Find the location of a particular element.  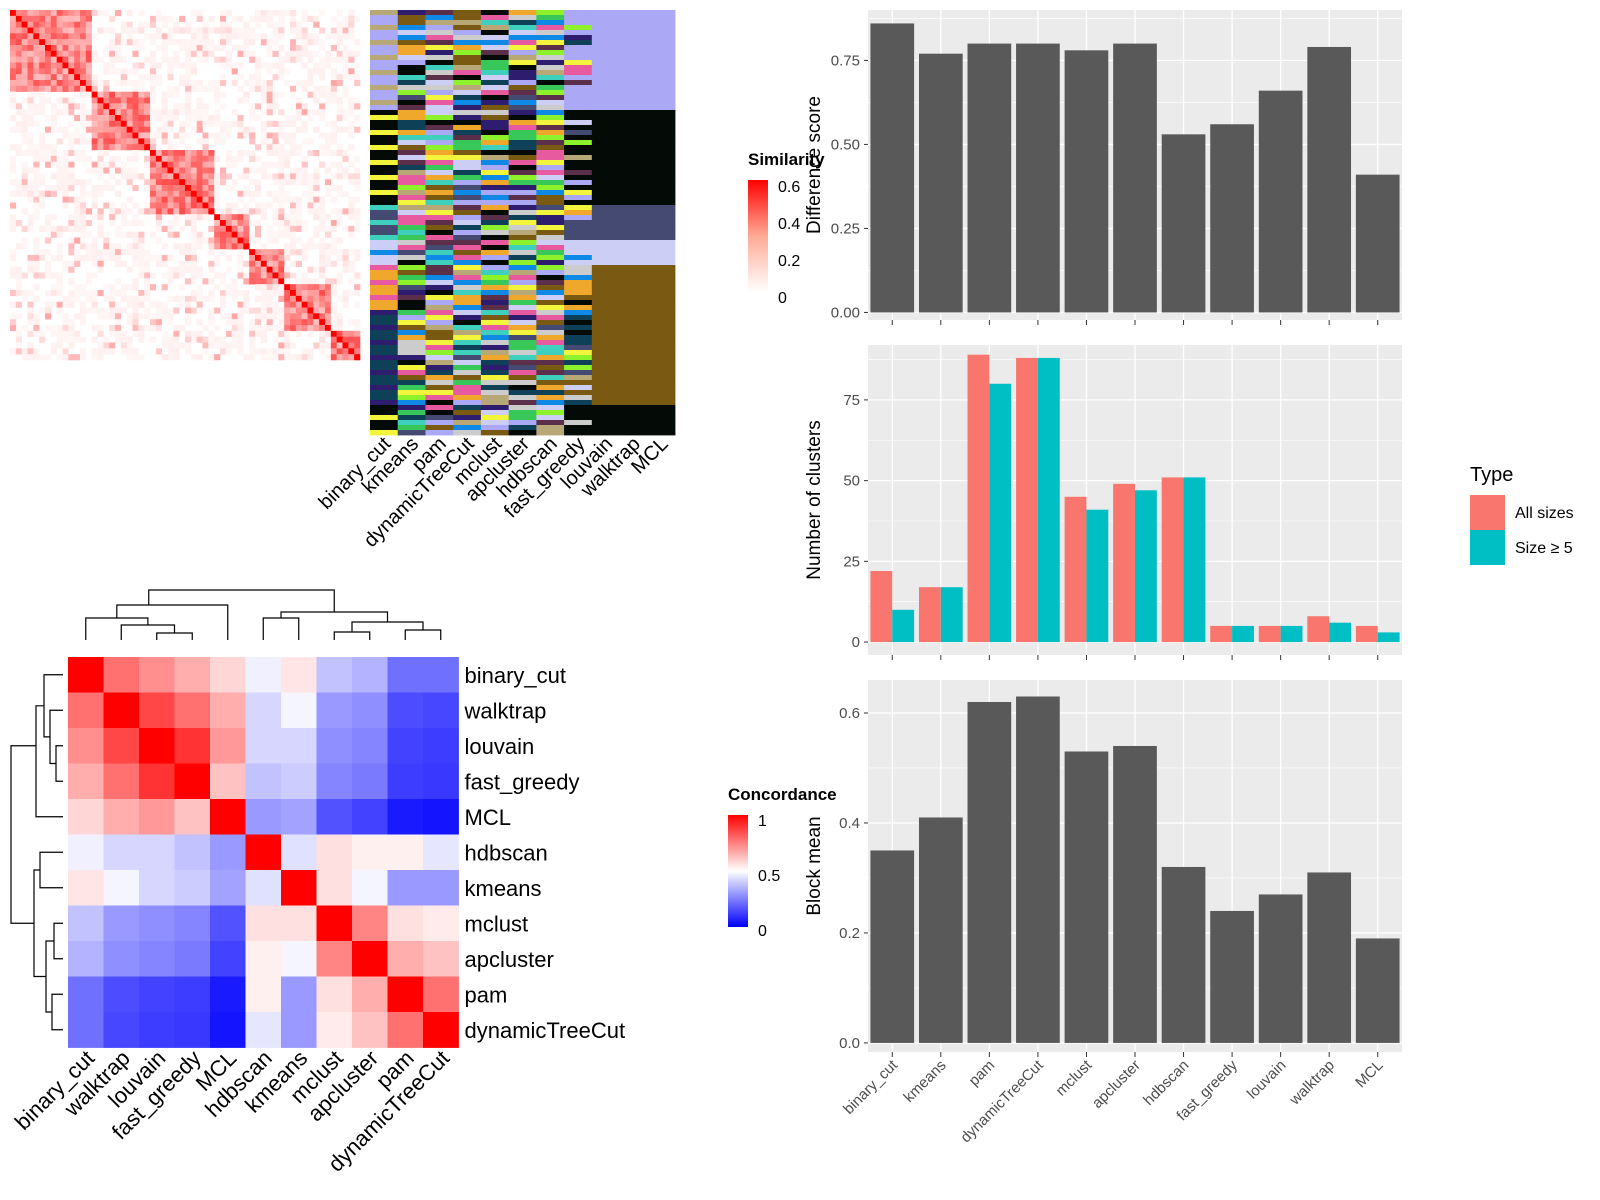

y-tick-label: 0.6 is located at coordinates (849, 713).